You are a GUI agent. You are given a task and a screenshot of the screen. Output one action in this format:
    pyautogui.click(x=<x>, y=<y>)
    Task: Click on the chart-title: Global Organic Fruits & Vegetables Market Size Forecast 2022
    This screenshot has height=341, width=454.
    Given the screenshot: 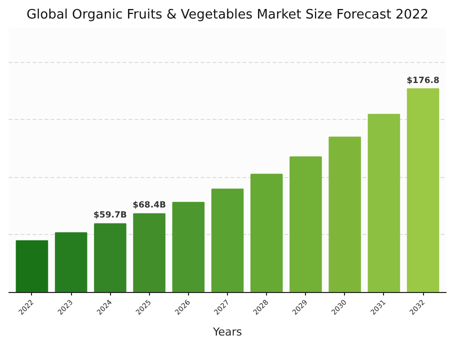 What is the action you would take?
    pyautogui.click(x=227, y=15)
    